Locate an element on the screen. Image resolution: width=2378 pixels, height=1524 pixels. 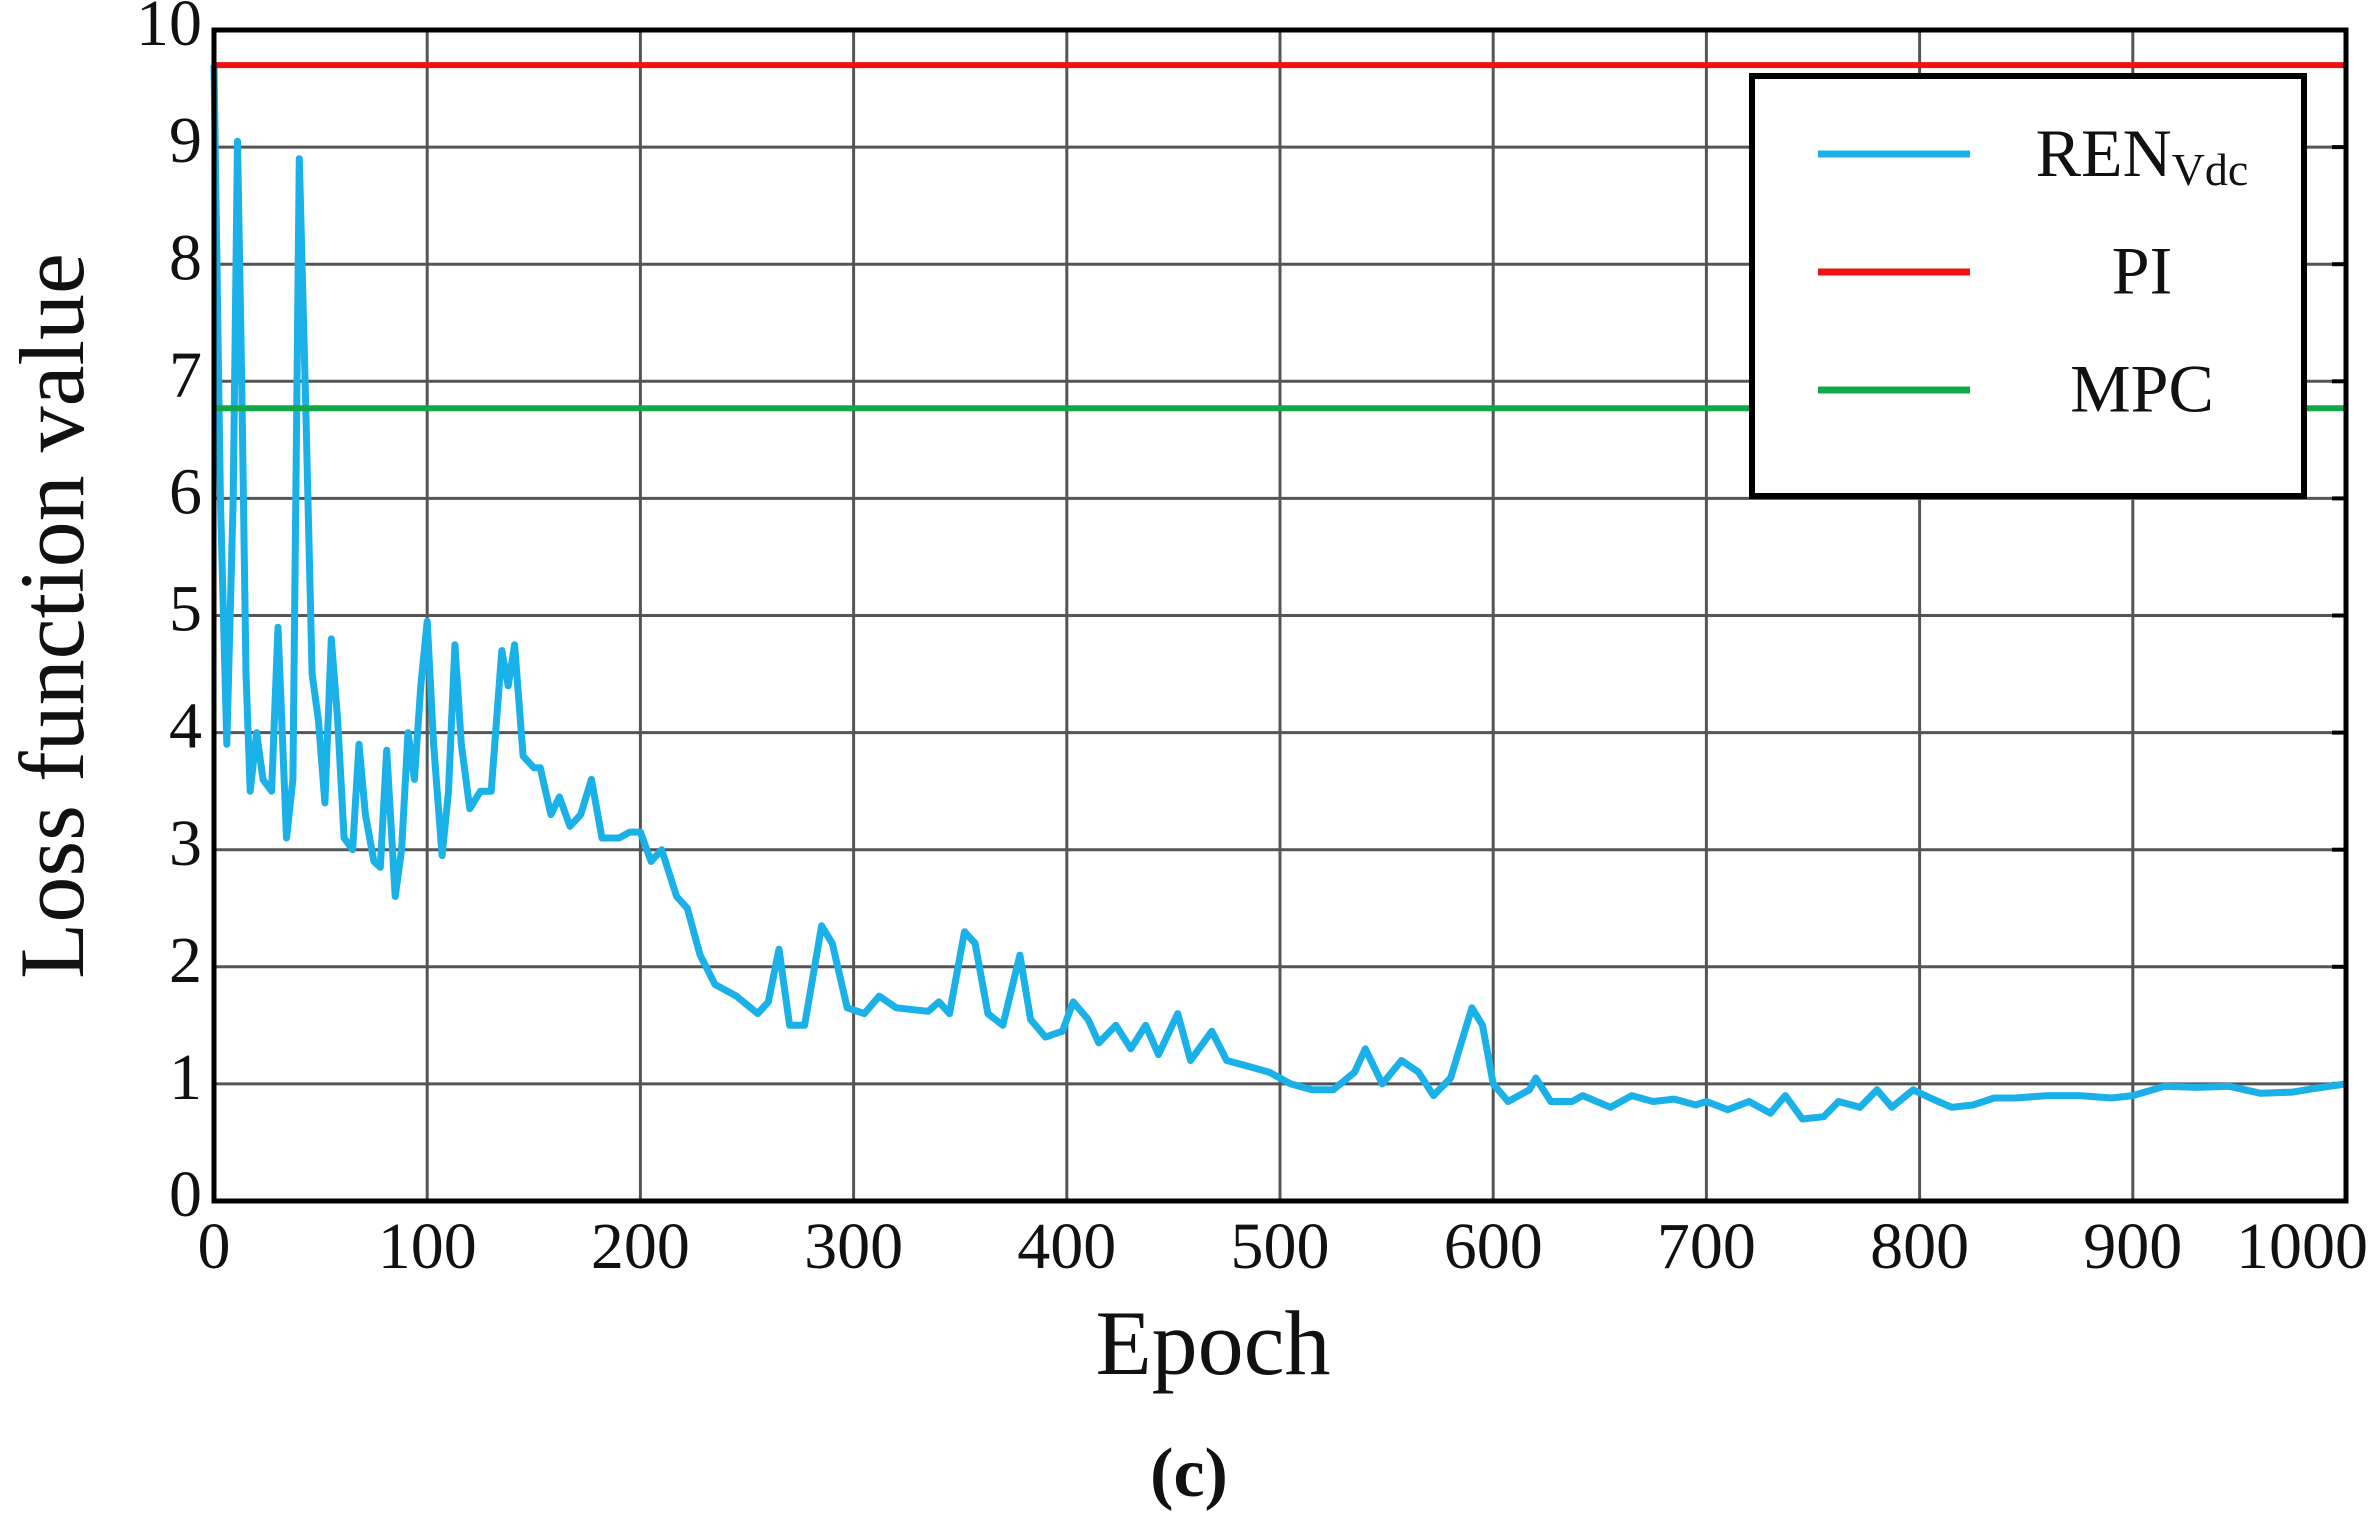
legend-box is located at coordinates (2028, 286).